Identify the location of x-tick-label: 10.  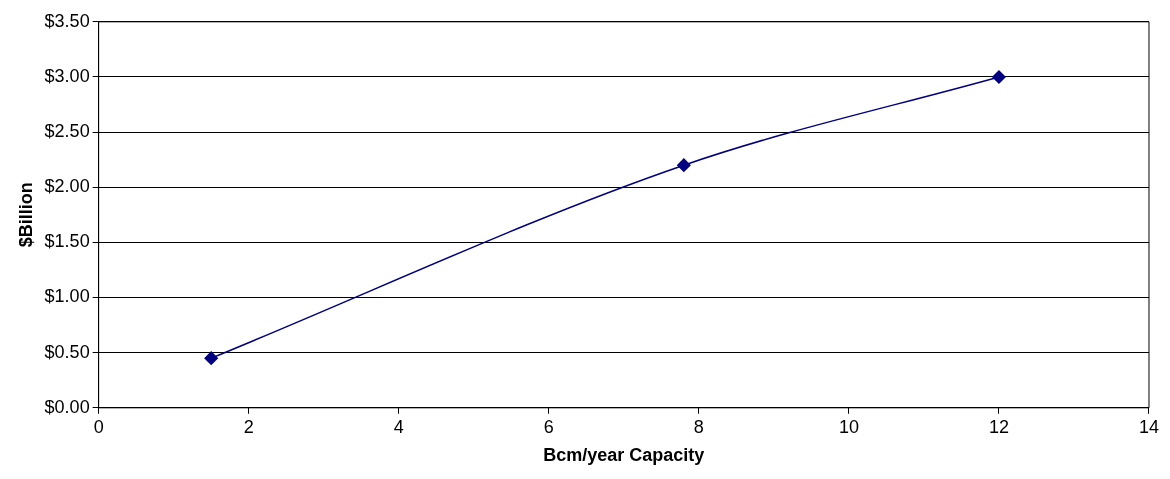
(848, 426).